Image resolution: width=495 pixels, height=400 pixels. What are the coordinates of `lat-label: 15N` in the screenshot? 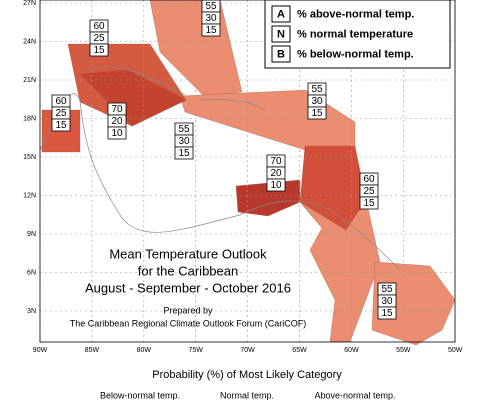 It's located at (29, 157).